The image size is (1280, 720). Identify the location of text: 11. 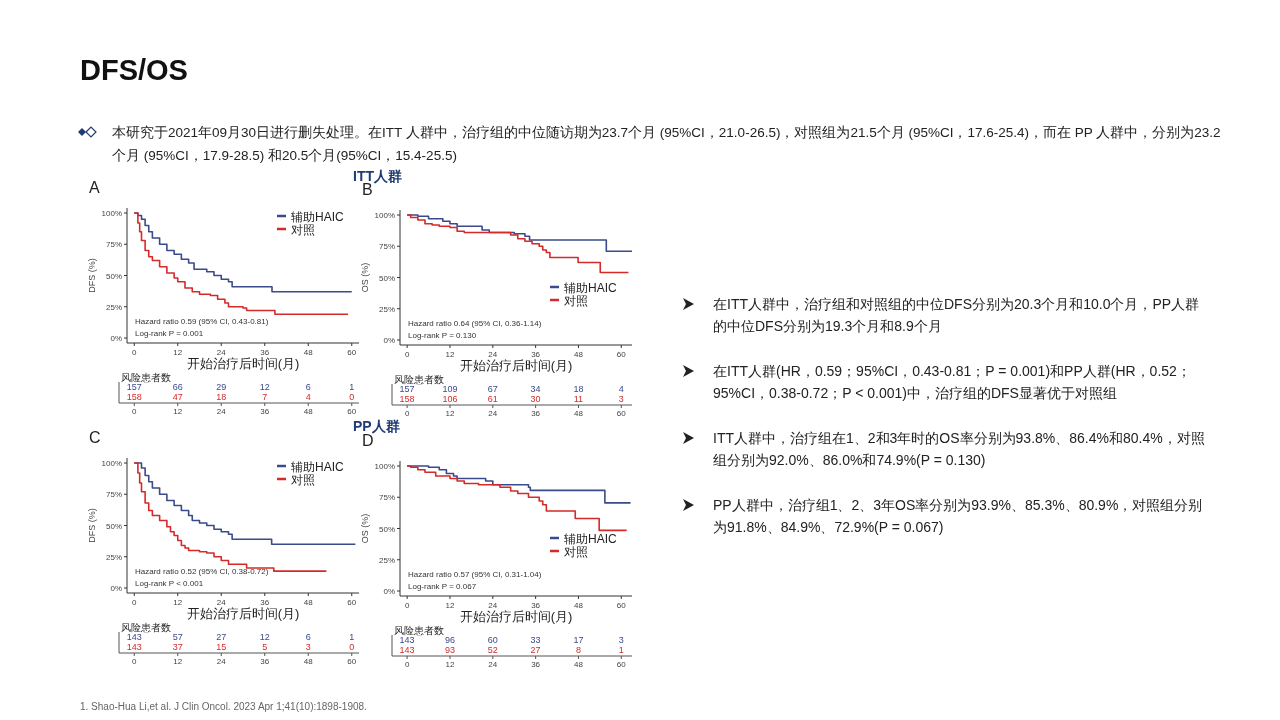
(578, 399).